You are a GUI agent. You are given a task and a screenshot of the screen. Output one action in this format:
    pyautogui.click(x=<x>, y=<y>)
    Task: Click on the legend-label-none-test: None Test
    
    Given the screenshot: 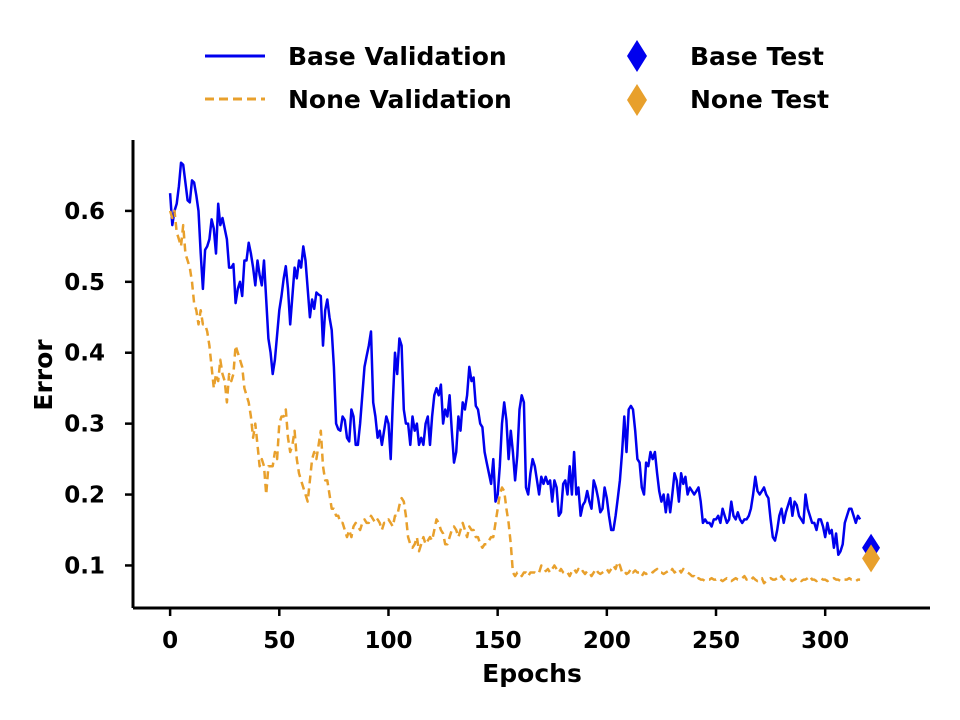 What is the action you would take?
    pyautogui.click(x=759, y=99)
    